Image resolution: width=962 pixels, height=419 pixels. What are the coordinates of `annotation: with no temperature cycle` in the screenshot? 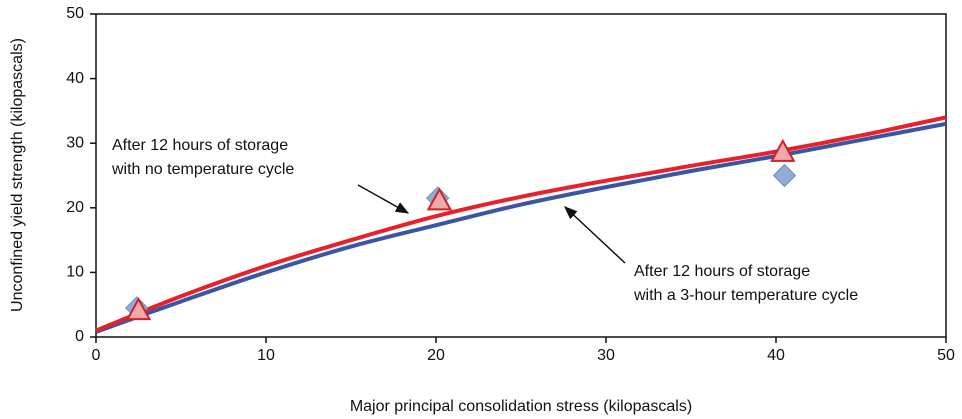 It's located at (202, 169).